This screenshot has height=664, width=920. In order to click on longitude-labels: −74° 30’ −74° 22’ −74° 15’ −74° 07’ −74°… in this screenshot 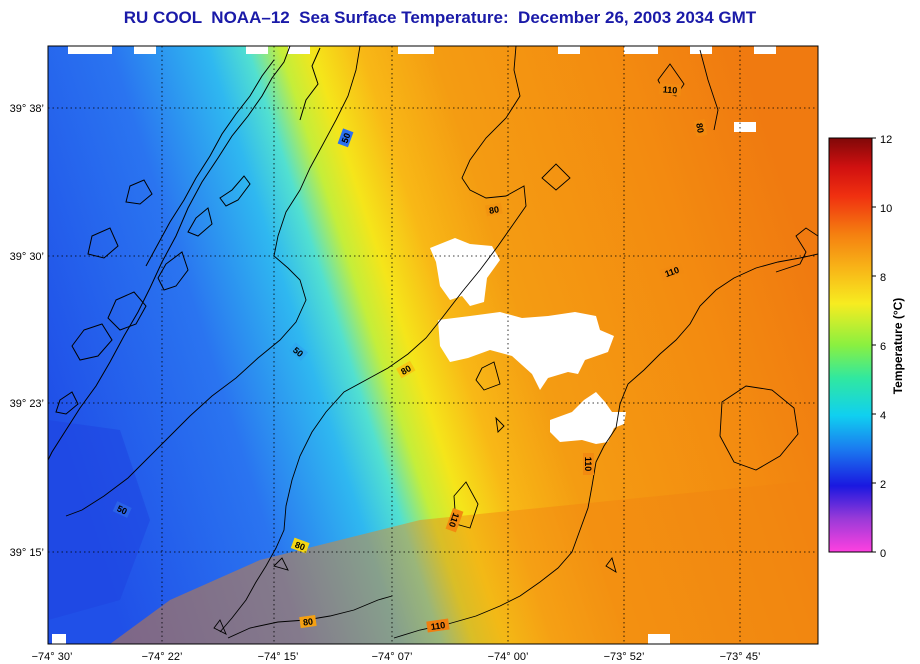, I will do `click(396, 657)`.